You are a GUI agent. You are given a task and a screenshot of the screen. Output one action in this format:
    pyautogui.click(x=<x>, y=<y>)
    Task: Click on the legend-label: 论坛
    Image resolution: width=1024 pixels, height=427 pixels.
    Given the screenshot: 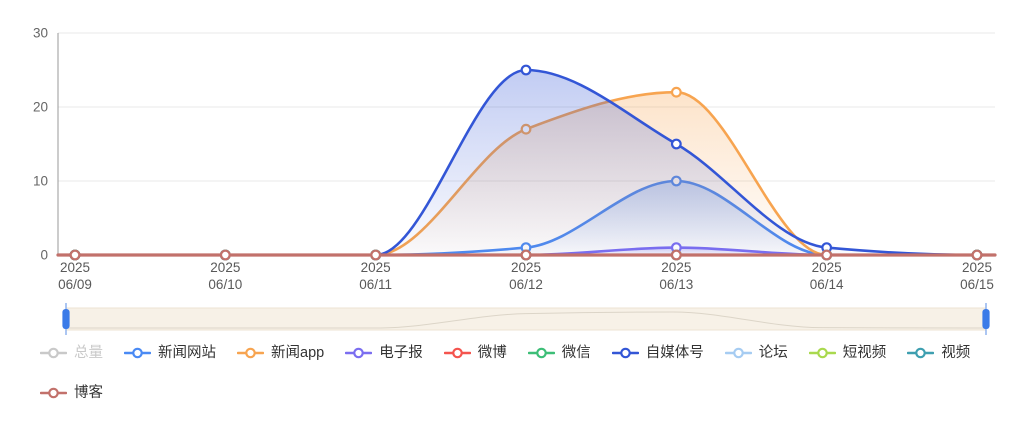 What is the action you would take?
    pyautogui.click(x=773, y=353)
    